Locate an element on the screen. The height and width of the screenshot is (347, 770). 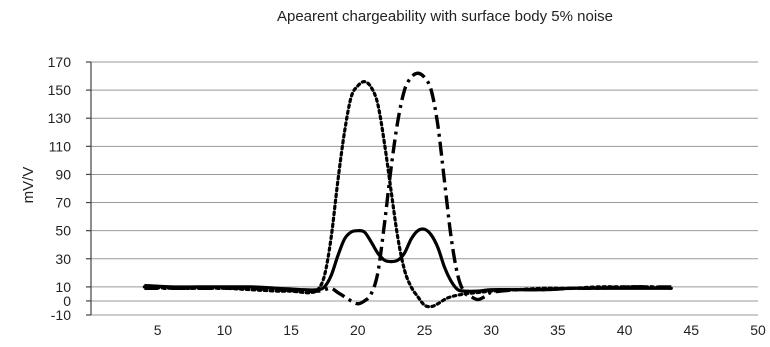
x-tick-label: 15 is located at coordinates (291, 330).